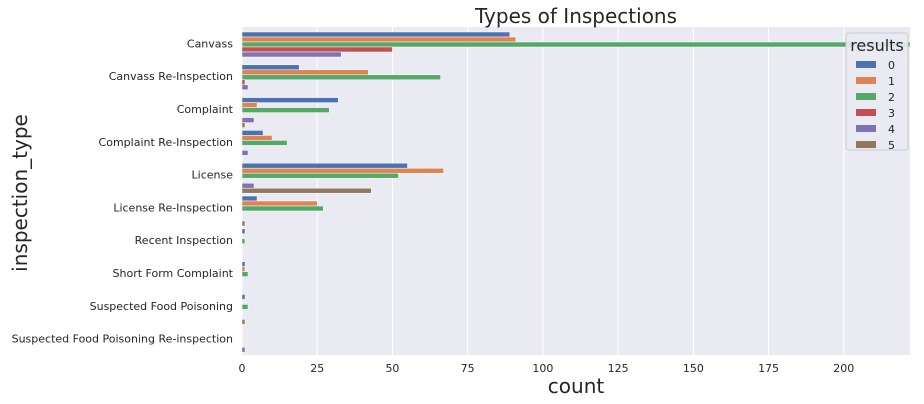 The height and width of the screenshot is (404, 924). What do you see at coordinates (173, 273) in the screenshot?
I see `y-tick-label: Short Form Complaint` at bounding box center [173, 273].